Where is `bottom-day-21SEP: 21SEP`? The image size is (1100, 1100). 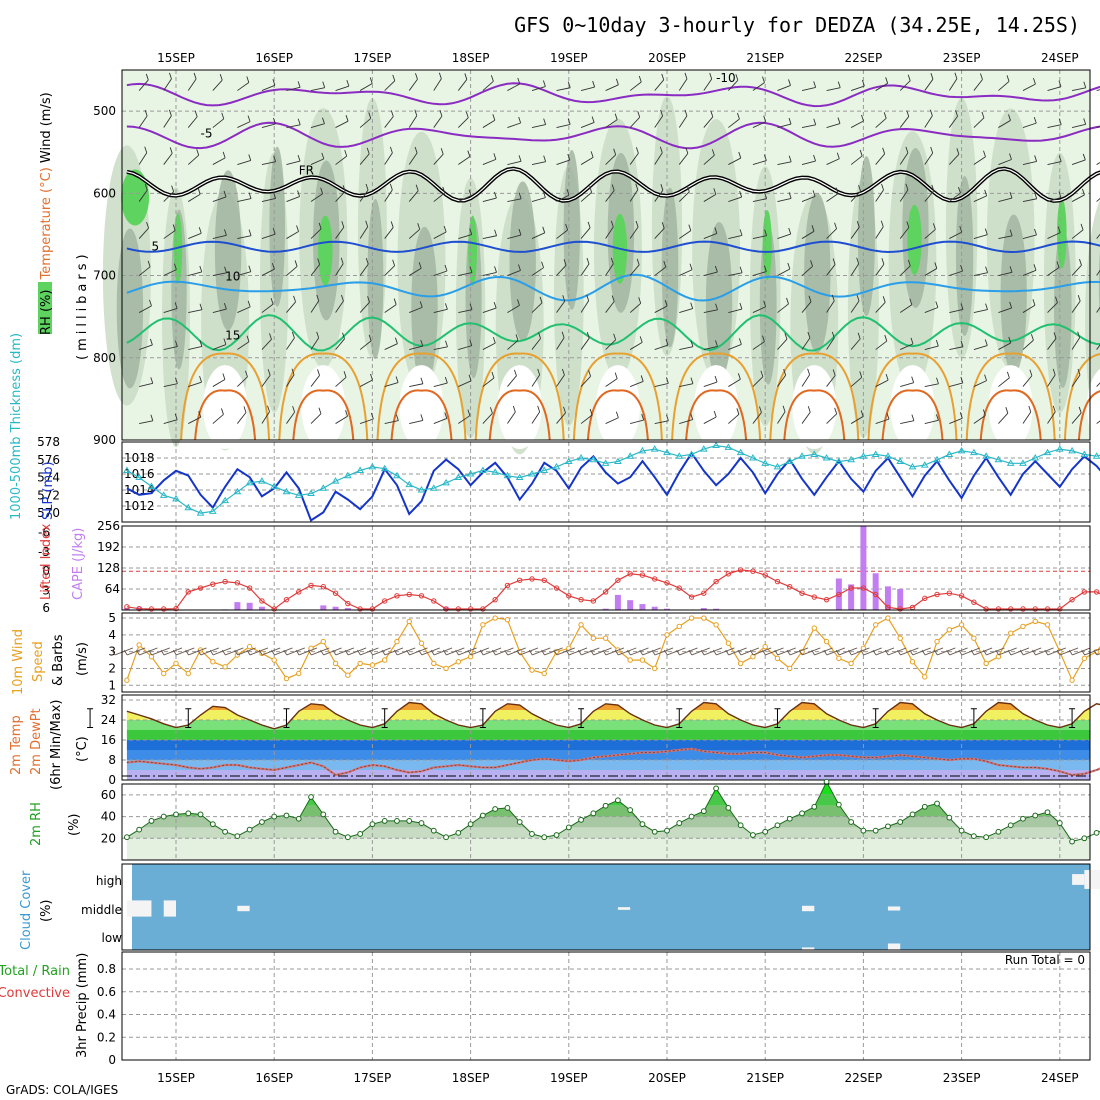
bottom-day-21SEP: 21SEP is located at coordinates (765, 1078).